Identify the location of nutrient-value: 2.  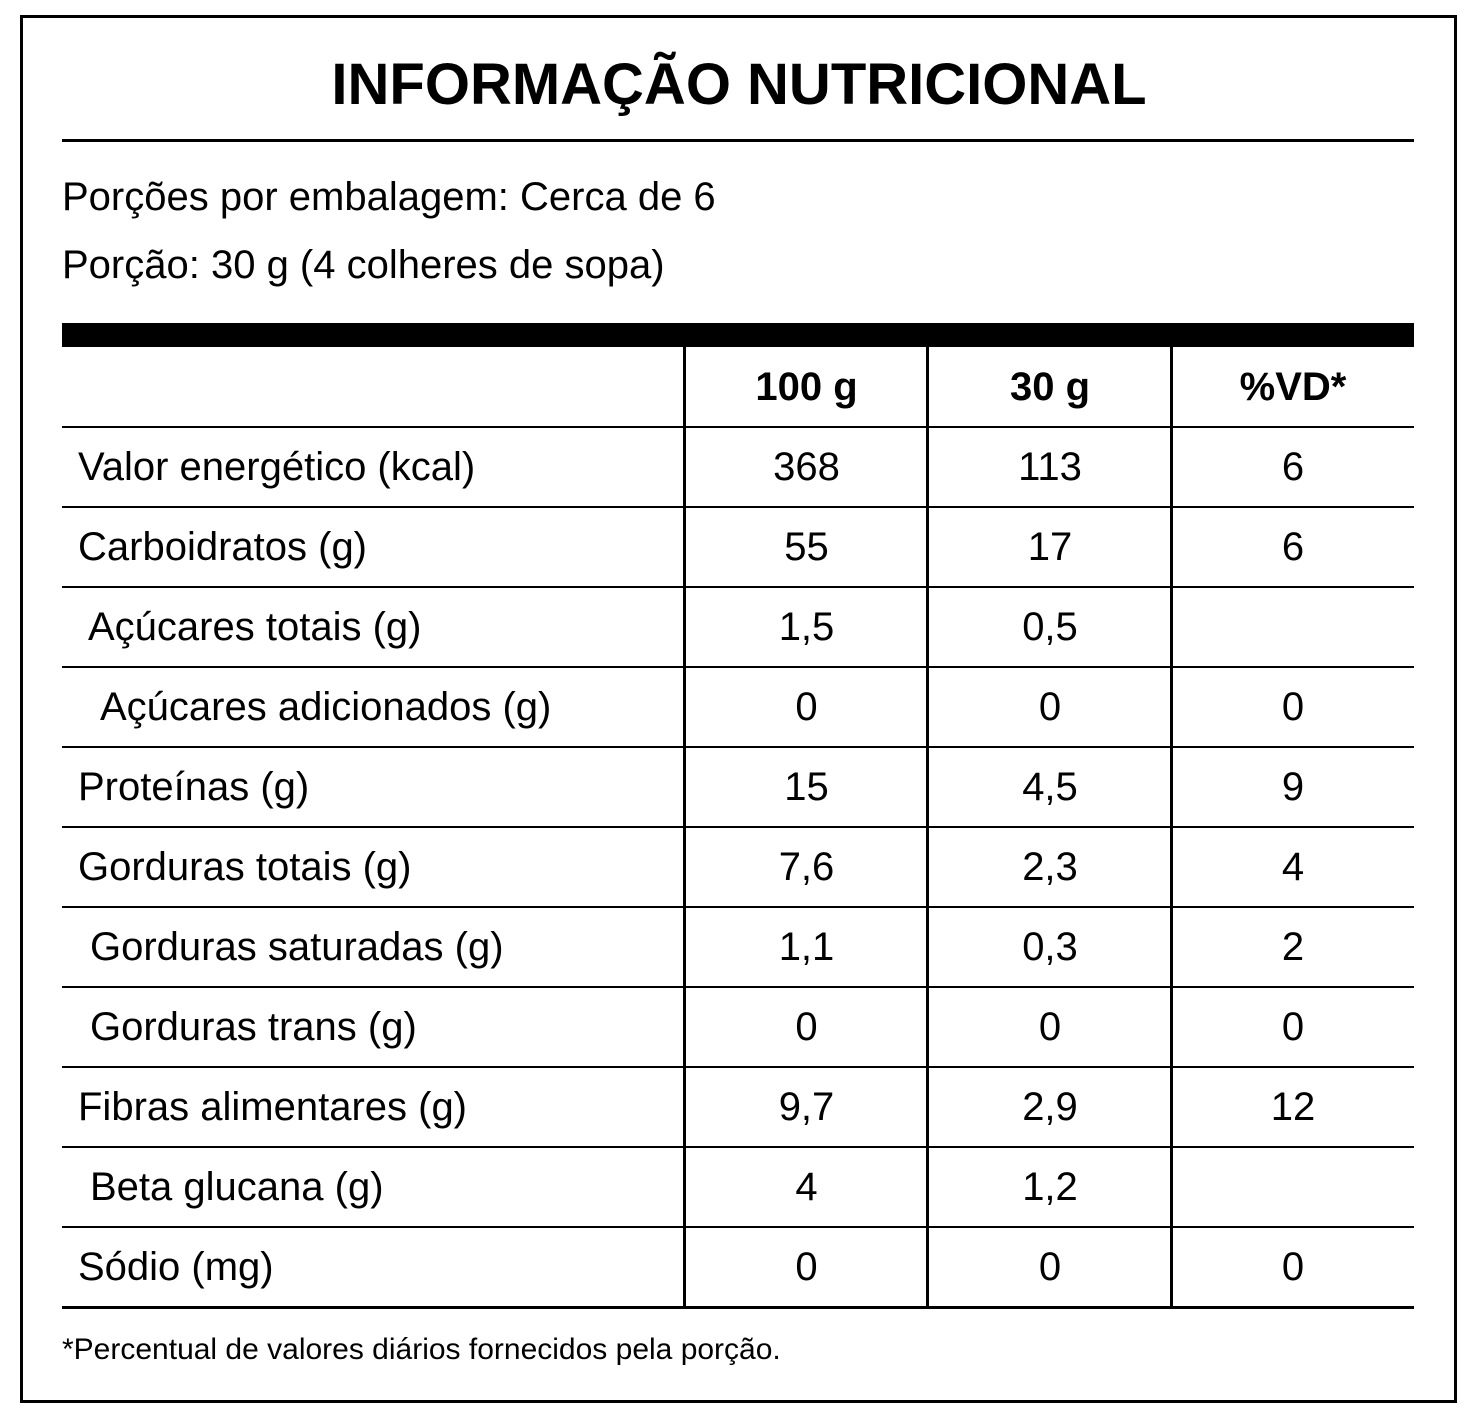
(1293, 946).